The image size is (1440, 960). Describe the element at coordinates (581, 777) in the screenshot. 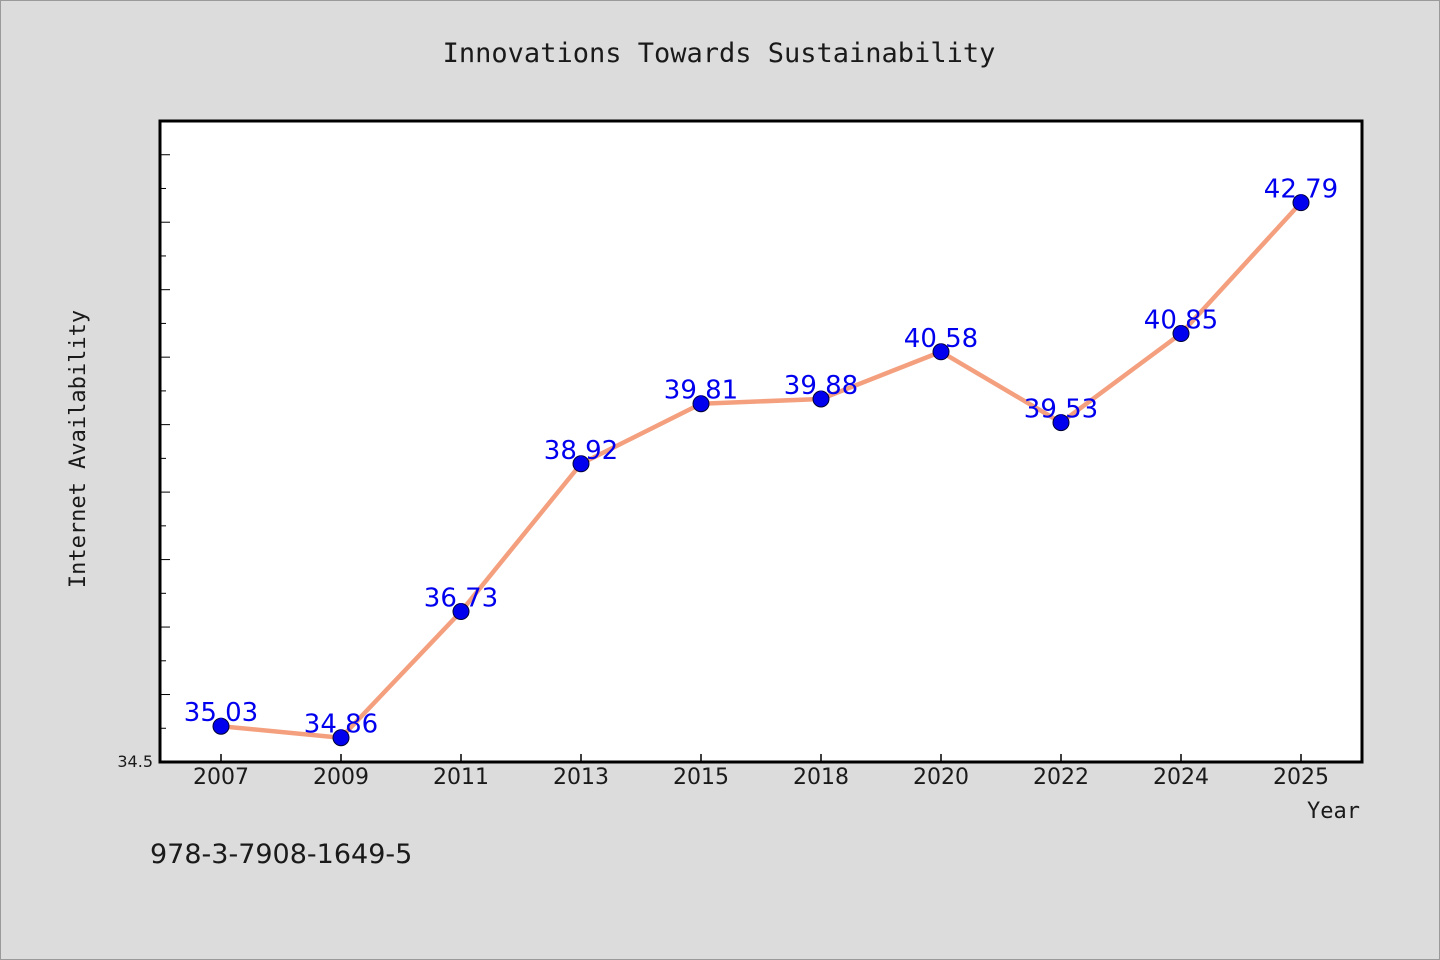

I see `x-tick-label: 2013` at that location.